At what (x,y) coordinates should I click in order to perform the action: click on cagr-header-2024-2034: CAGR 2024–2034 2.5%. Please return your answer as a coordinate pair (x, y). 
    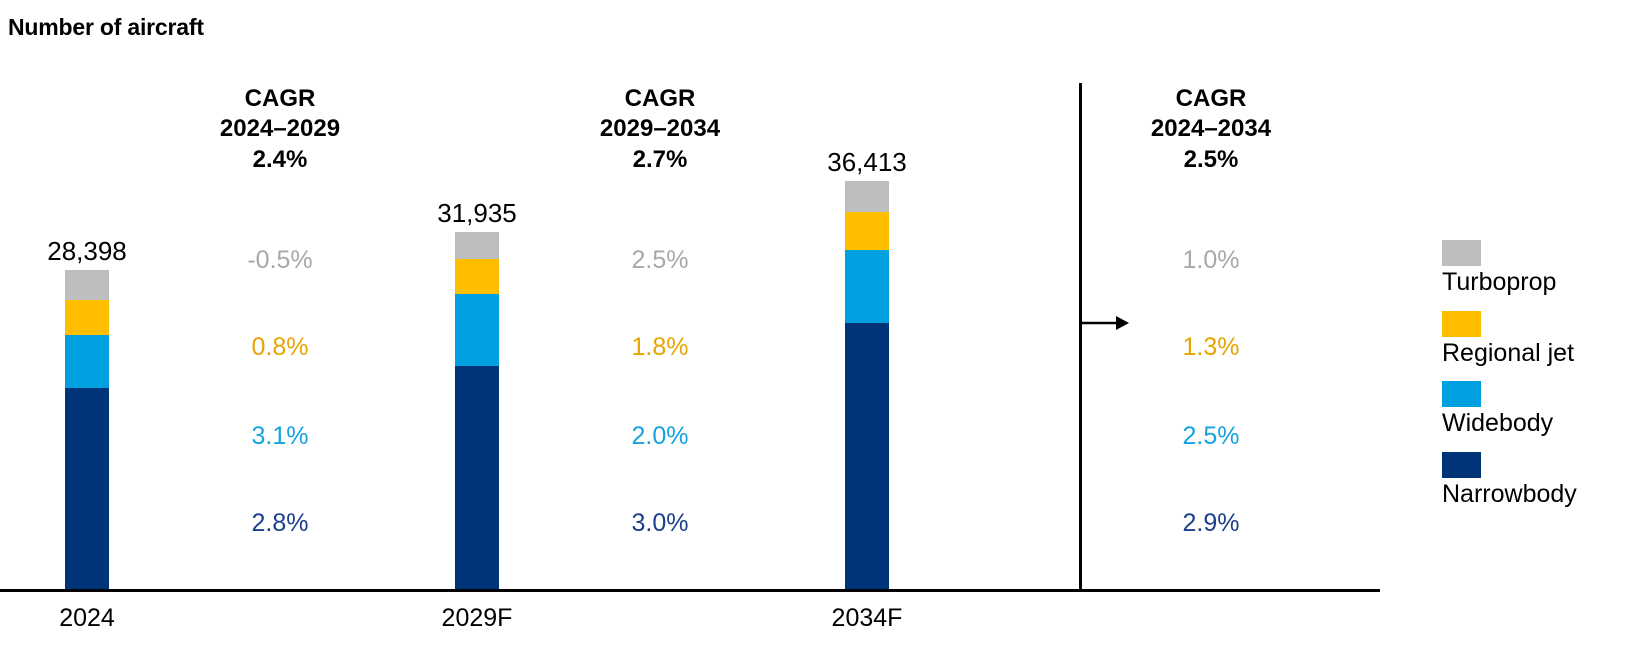
    Looking at the image, I should click on (1211, 129).